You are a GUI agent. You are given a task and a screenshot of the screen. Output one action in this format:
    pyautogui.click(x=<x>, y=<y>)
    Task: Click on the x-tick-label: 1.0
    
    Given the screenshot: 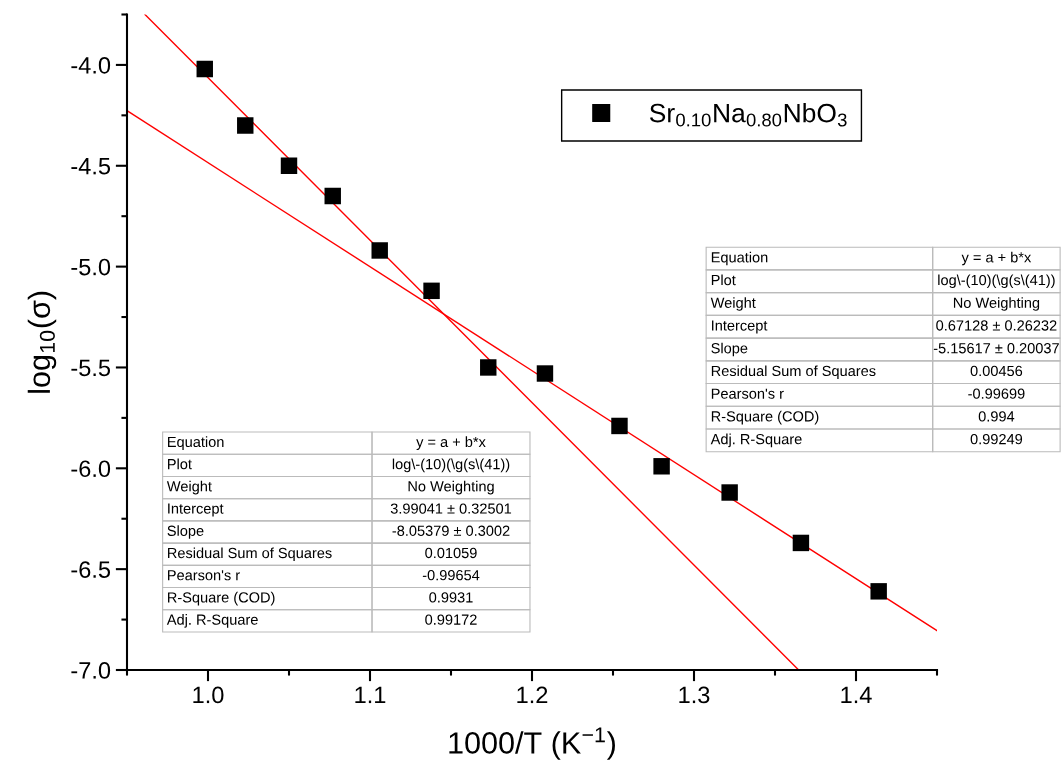 What is the action you would take?
    pyautogui.click(x=208, y=695)
    